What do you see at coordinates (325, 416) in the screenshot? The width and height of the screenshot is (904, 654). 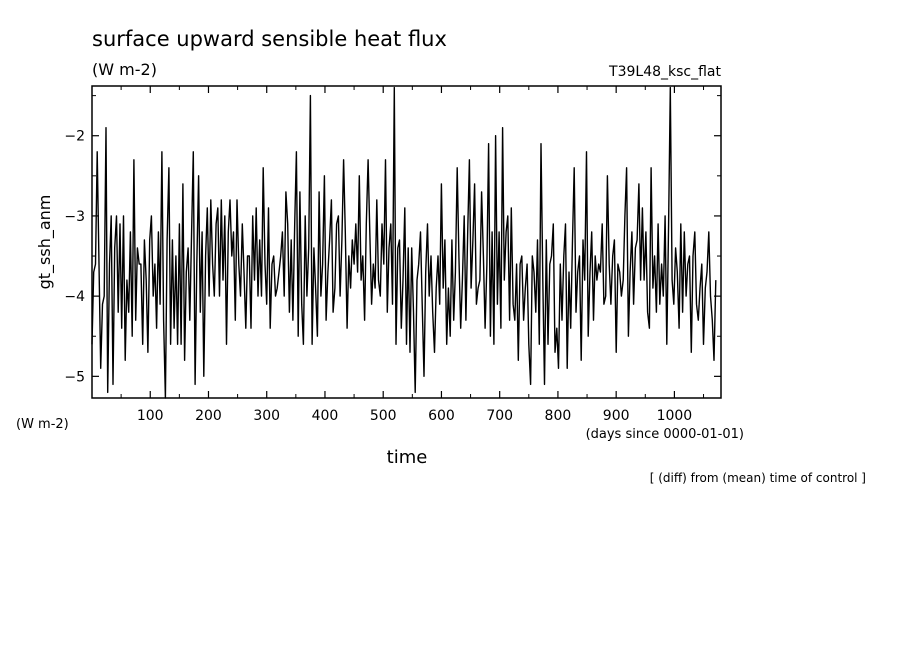 I see `x-tick-label: 400` at bounding box center [325, 416].